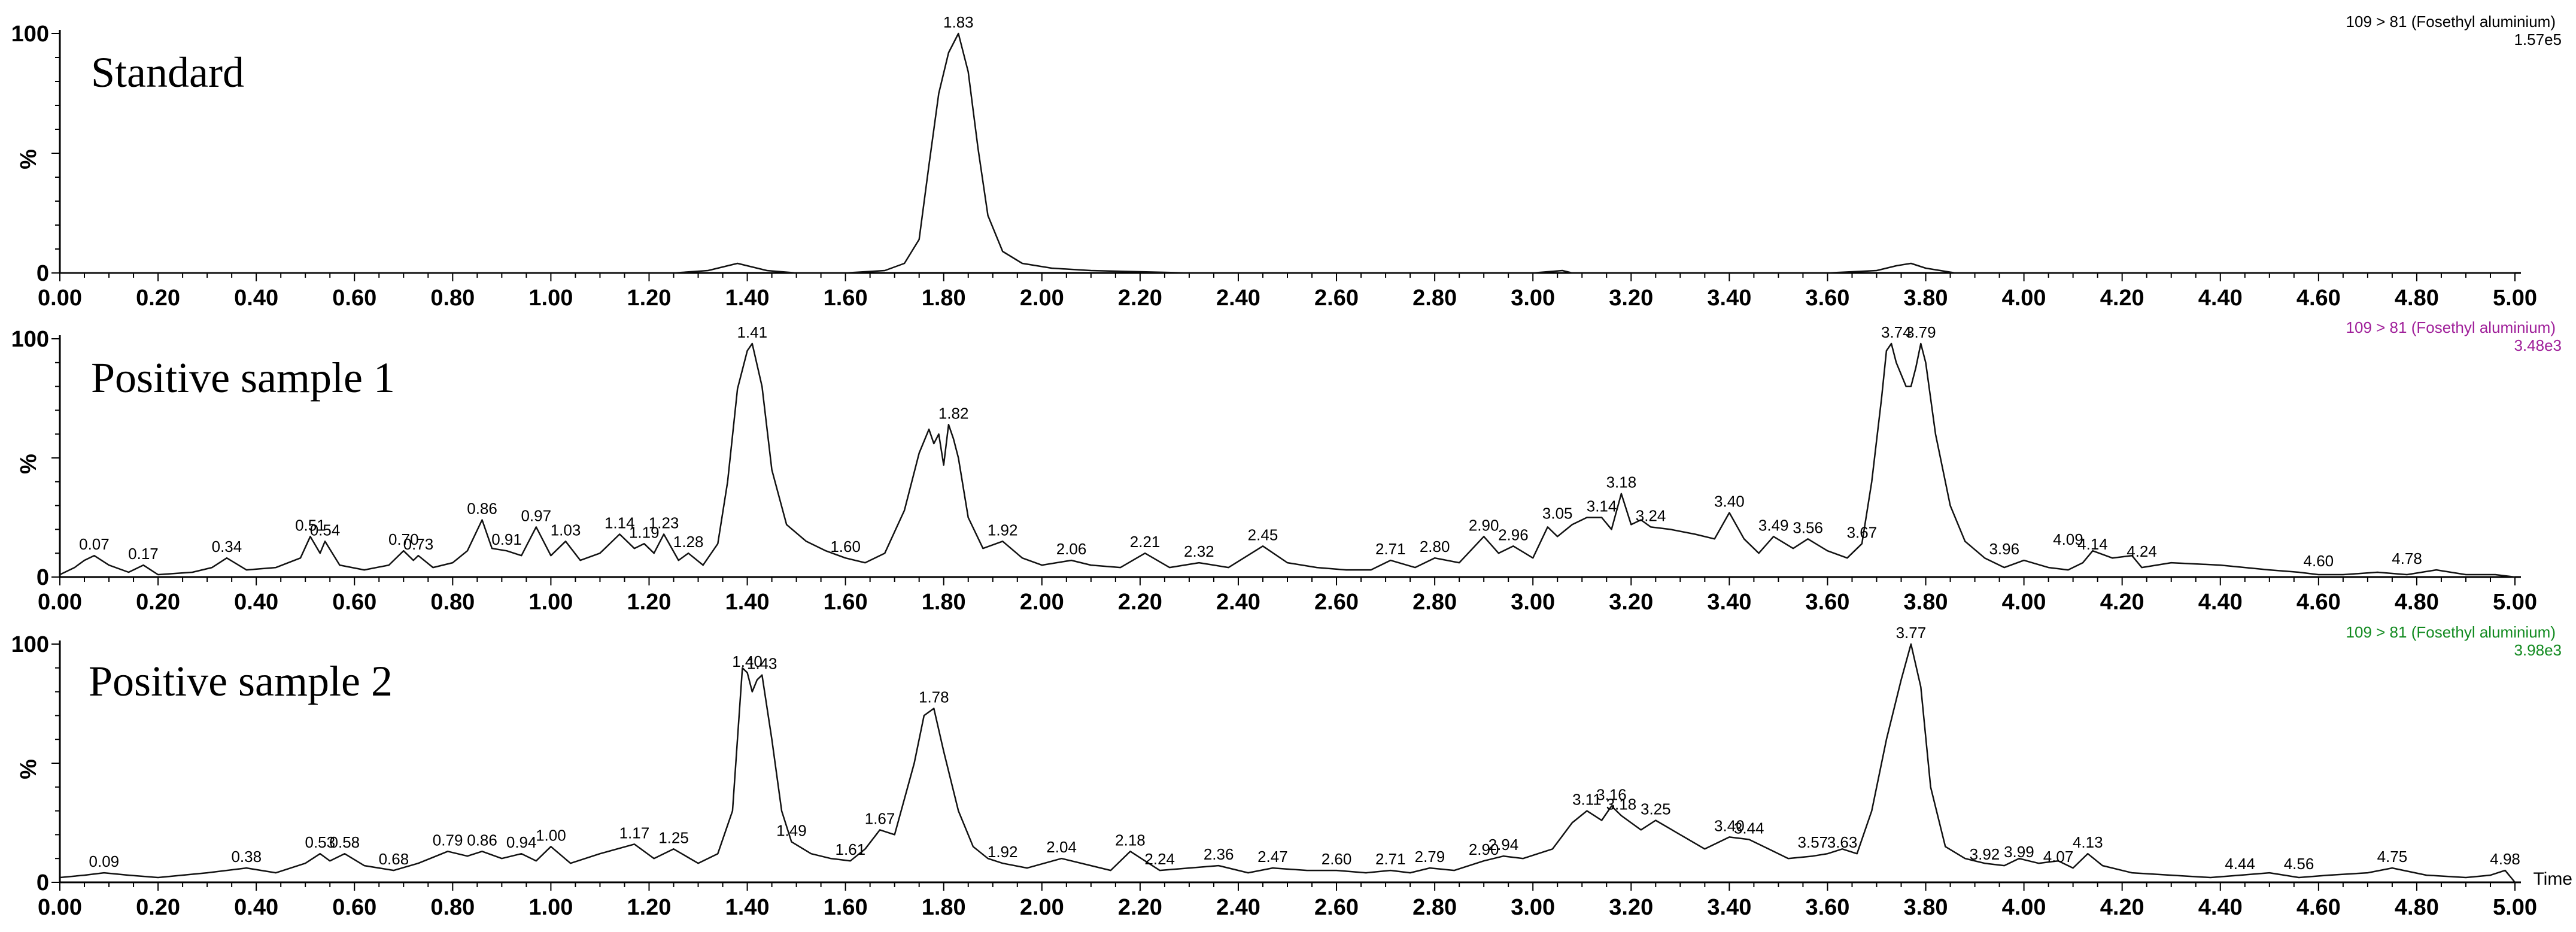 The image size is (2576, 932). What do you see at coordinates (752, 332) in the screenshot?
I see `peak-label: 1.41` at bounding box center [752, 332].